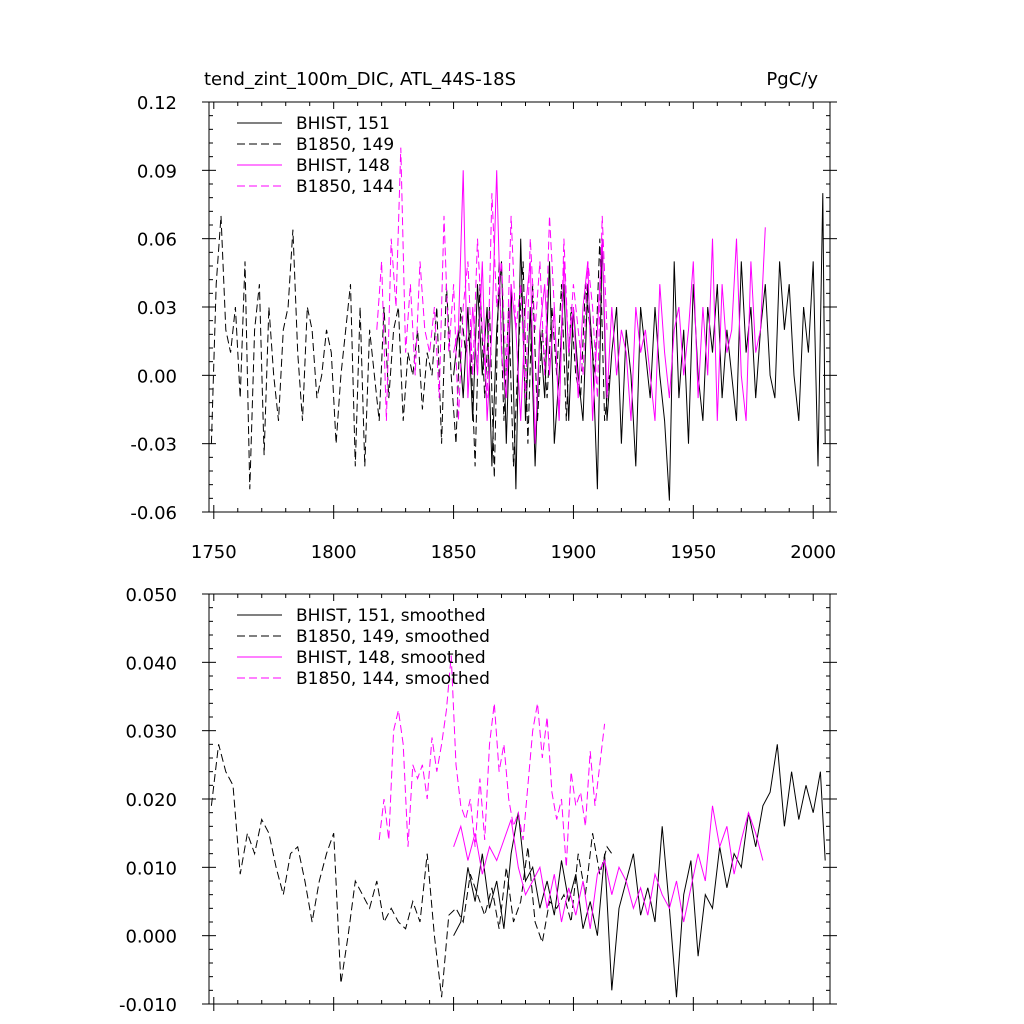 This screenshot has width=1024, height=1024. What do you see at coordinates (151, 595) in the screenshot?
I see `y-tick-label: 0.050` at bounding box center [151, 595].